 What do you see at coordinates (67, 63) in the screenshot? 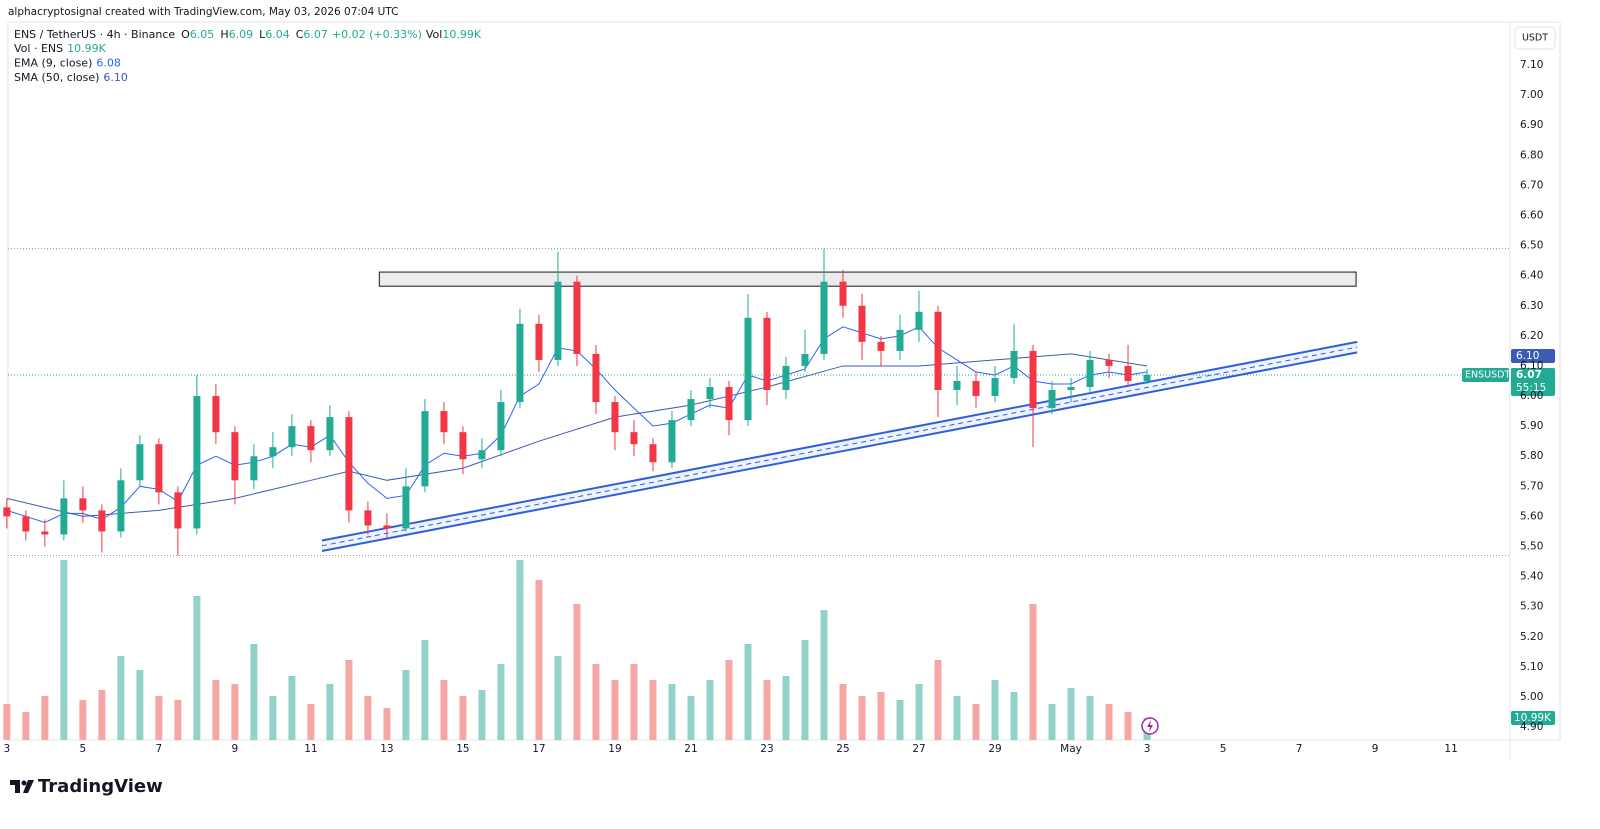
I see `indicator-legend: EMA (9, close) 6.08` at bounding box center [67, 63].